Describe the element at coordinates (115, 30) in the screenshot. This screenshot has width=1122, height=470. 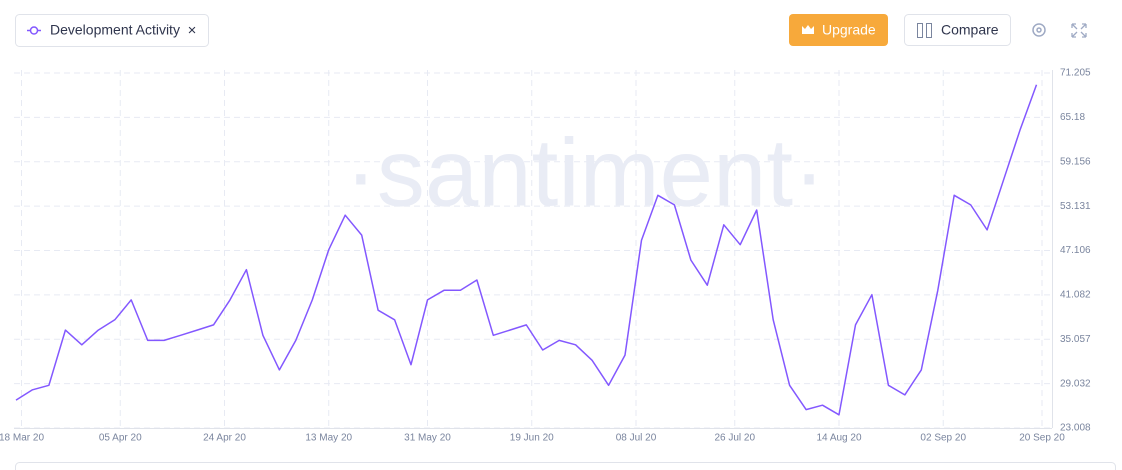
I see `chip-label: Development Activity` at that location.